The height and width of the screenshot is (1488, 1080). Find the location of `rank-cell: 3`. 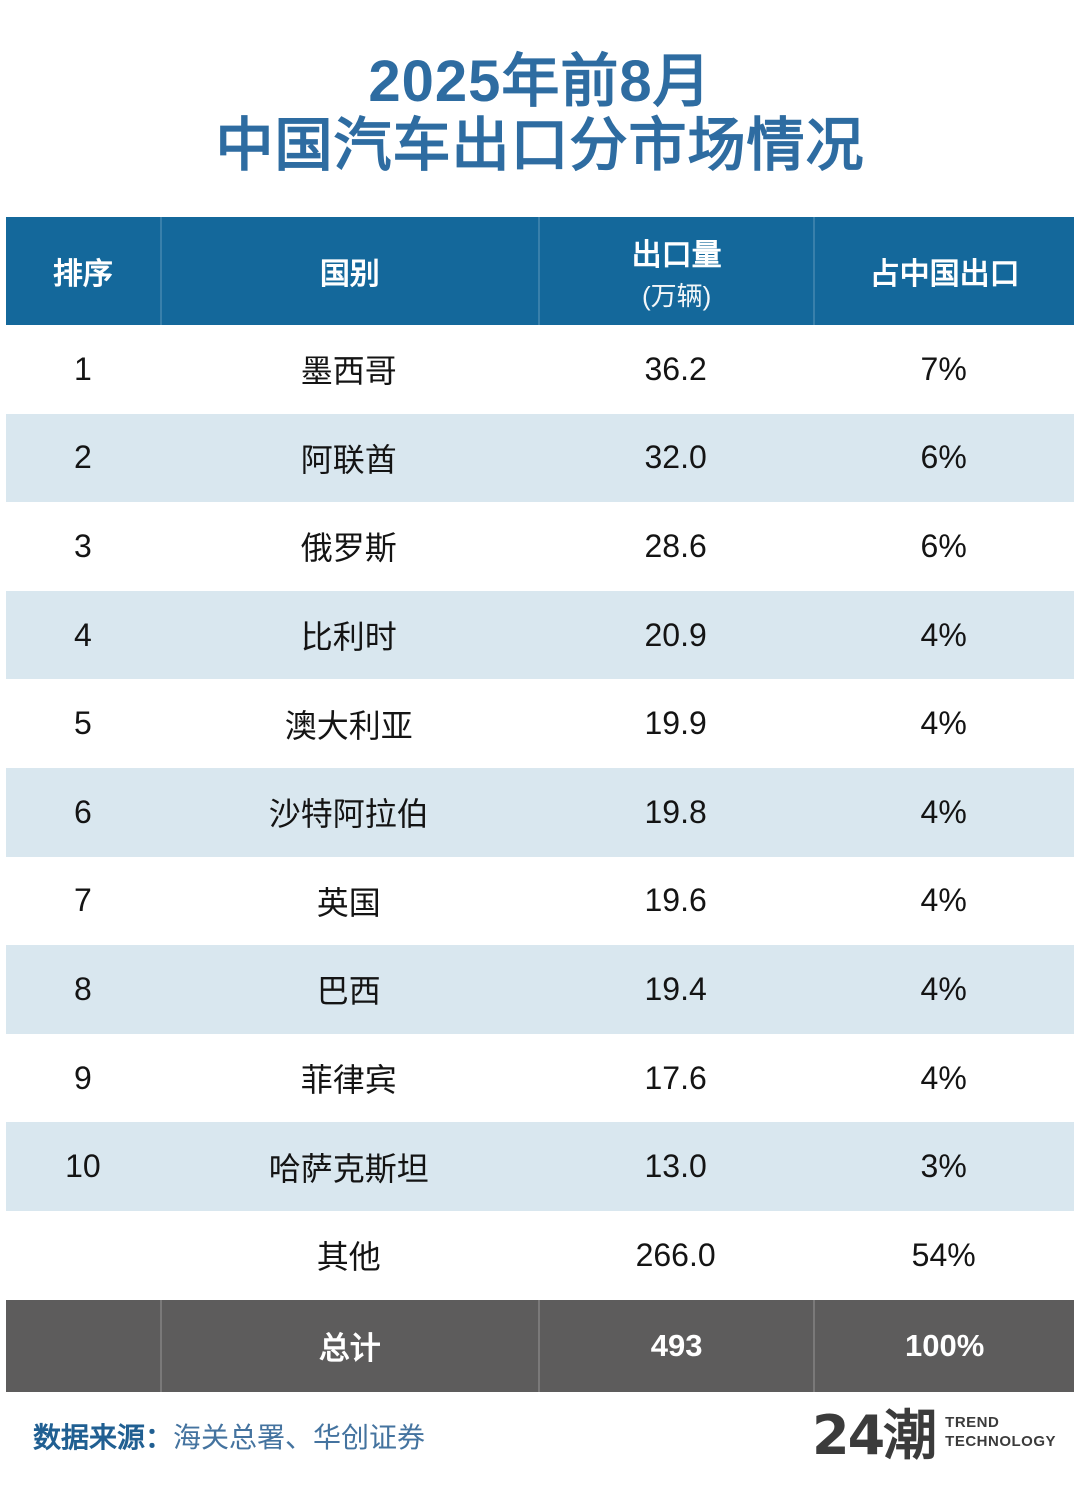

rank-cell: 3 is located at coordinates (82, 545).